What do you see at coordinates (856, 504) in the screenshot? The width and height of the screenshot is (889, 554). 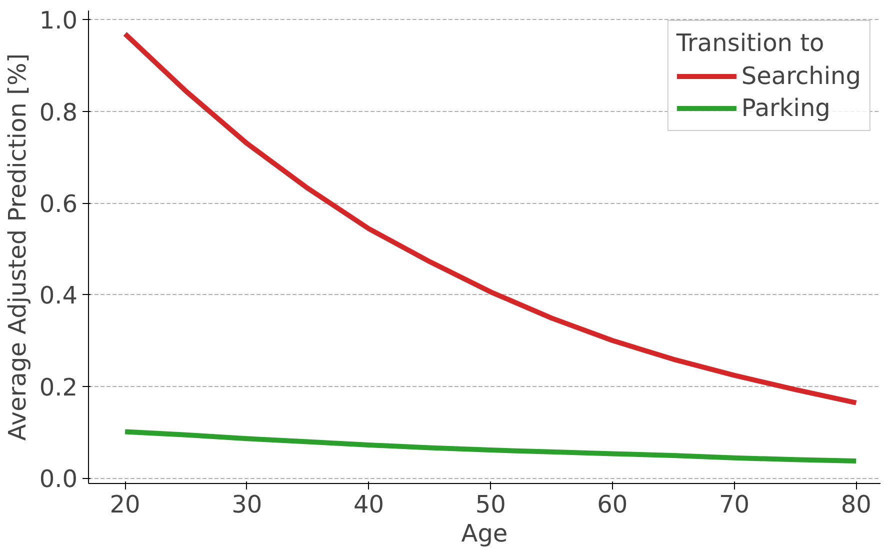 I see `x-tick-label: 80` at bounding box center [856, 504].